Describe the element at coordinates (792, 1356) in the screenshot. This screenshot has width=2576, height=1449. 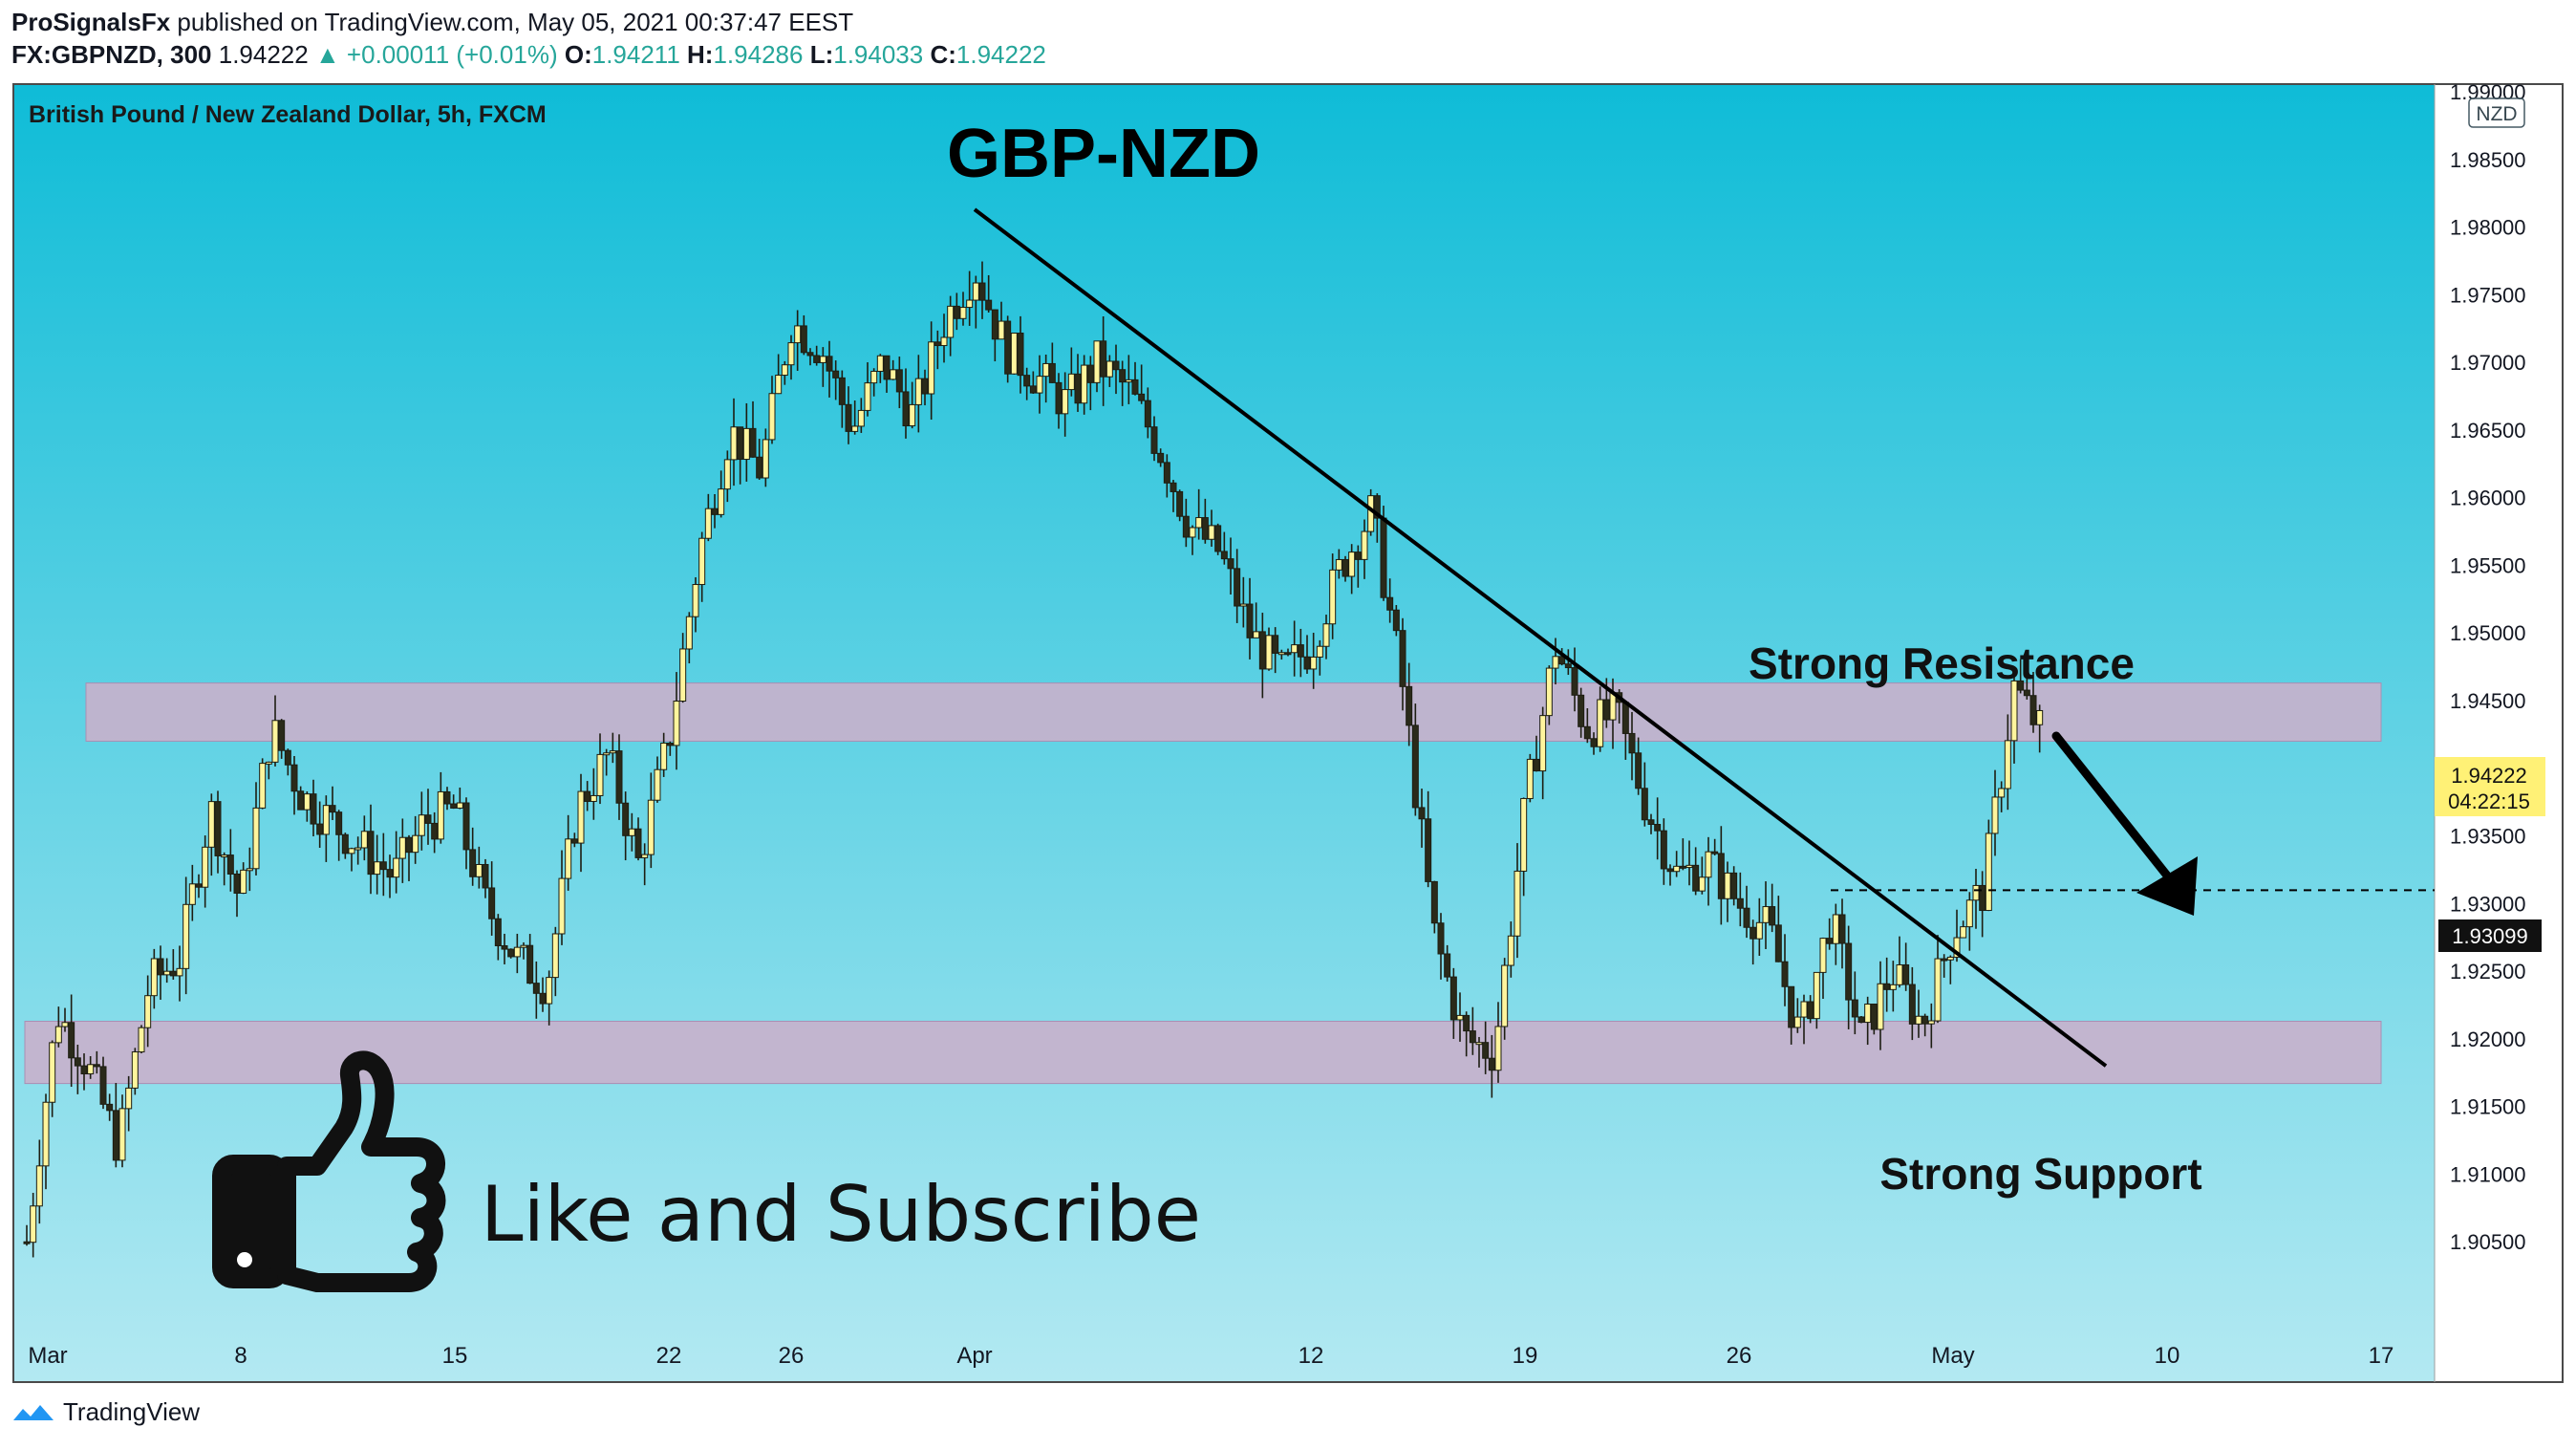
I see `x-tick-label: 26` at that location.